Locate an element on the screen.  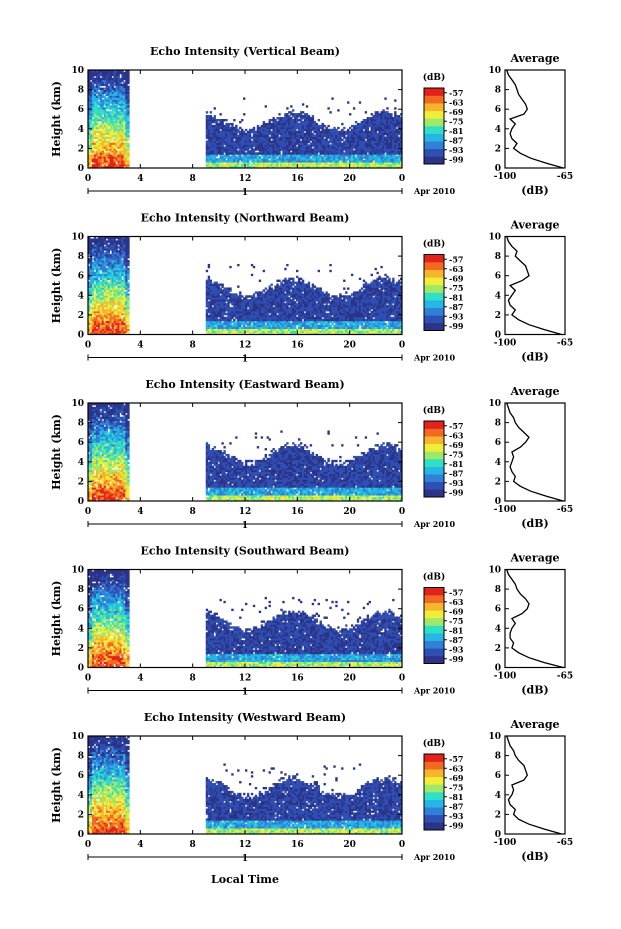
colorbar-swatch is located at coordinates (434, 130).